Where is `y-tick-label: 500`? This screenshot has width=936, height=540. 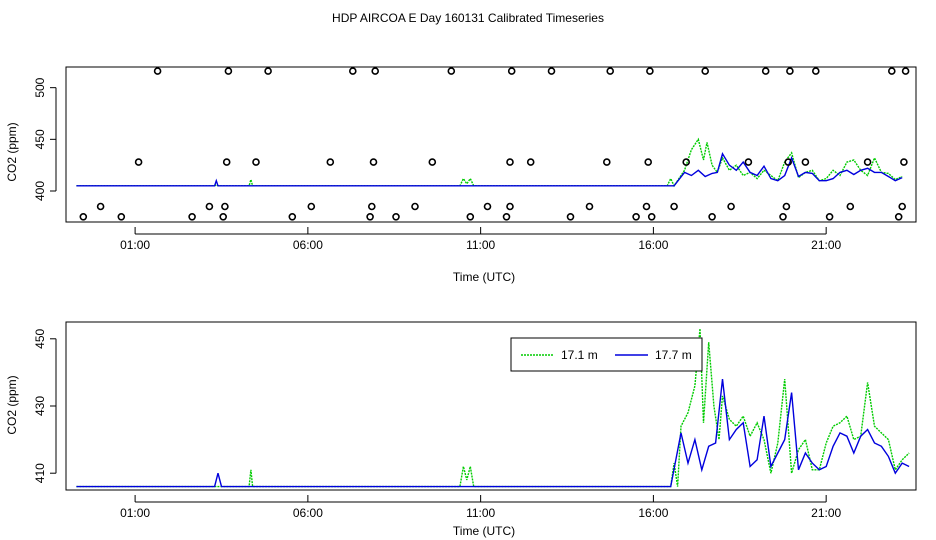
y-tick-label: 500 is located at coordinates (40, 87).